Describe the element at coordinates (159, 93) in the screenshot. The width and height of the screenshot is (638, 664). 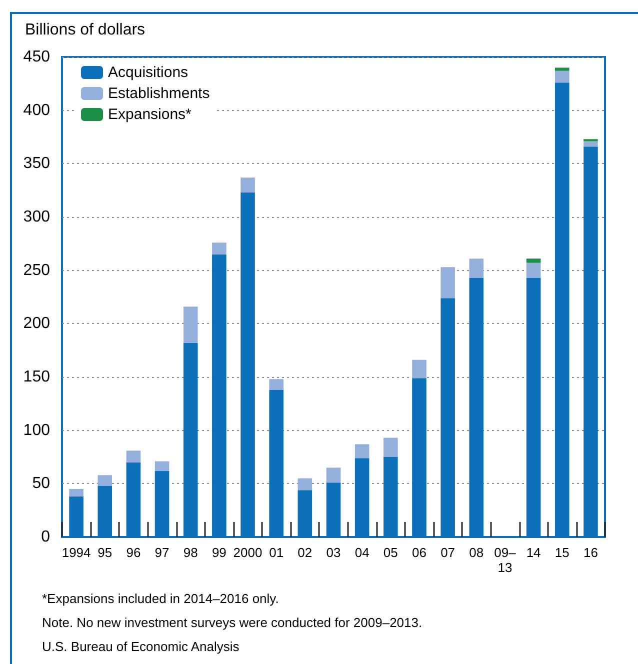
I see `legend-label: Establishments` at that location.